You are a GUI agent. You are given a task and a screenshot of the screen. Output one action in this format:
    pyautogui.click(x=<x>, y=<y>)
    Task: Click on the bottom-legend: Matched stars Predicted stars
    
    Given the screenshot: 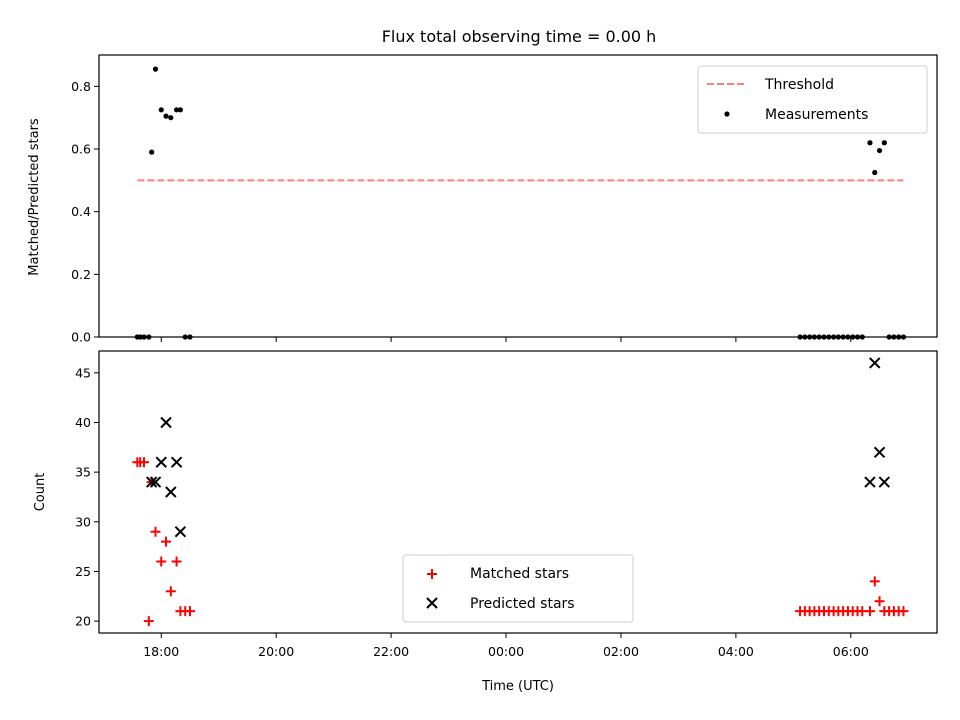 What is the action you would take?
    pyautogui.click(x=518, y=588)
    